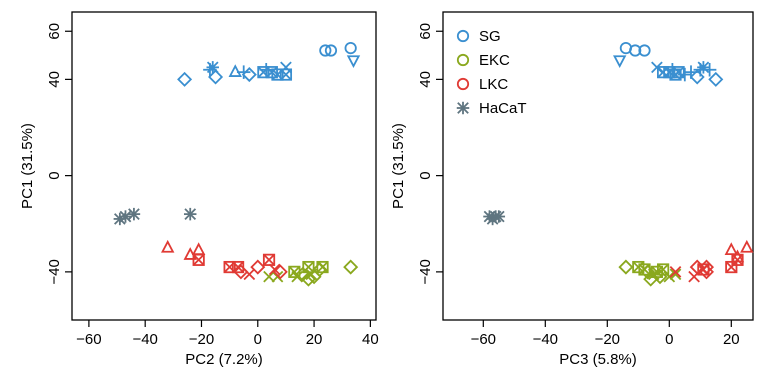  Describe the element at coordinates (490, 36) in the screenshot. I see `legend-label: SG` at that location.